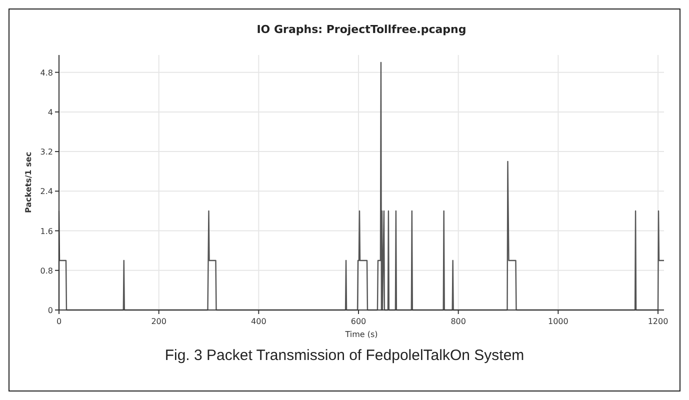 This screenshot has height=400, width=689. What do you see at coordinates (558, 321) in the screenshot?
I see `x-tick-label: 1000` at bounding box center [558, 321].